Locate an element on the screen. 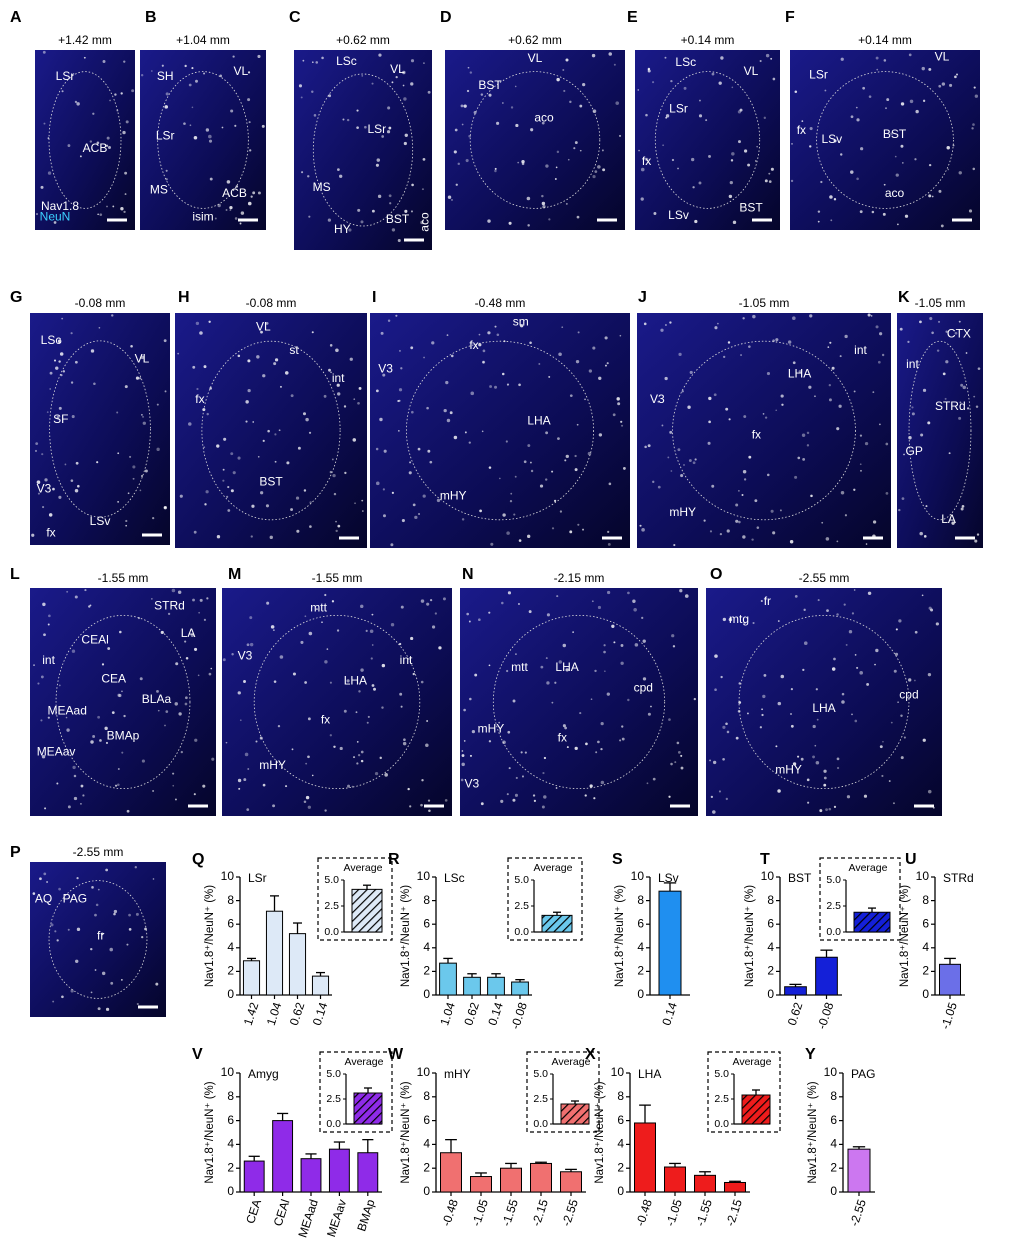 The image size is (1020, 1247). inset-y-tick-label: 0.0 is located at coordinates (721, 1124).